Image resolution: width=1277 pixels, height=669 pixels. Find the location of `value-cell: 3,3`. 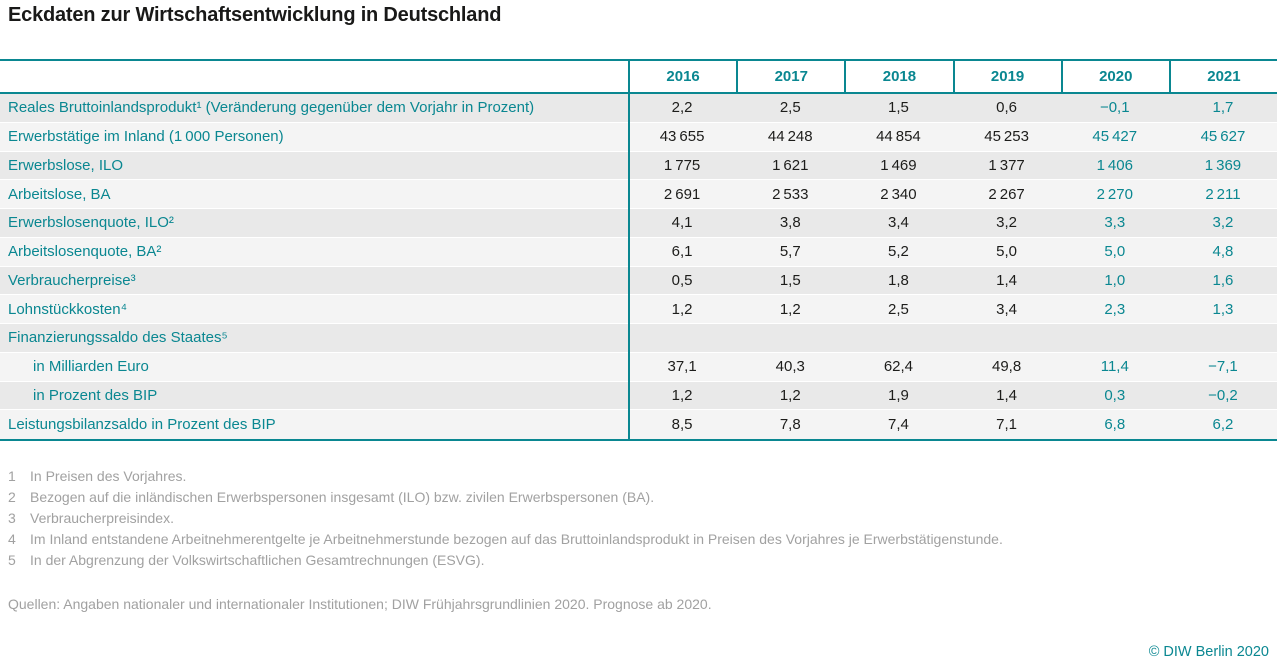

value-cell: 3,3 is located at coordinates (1115, 223).